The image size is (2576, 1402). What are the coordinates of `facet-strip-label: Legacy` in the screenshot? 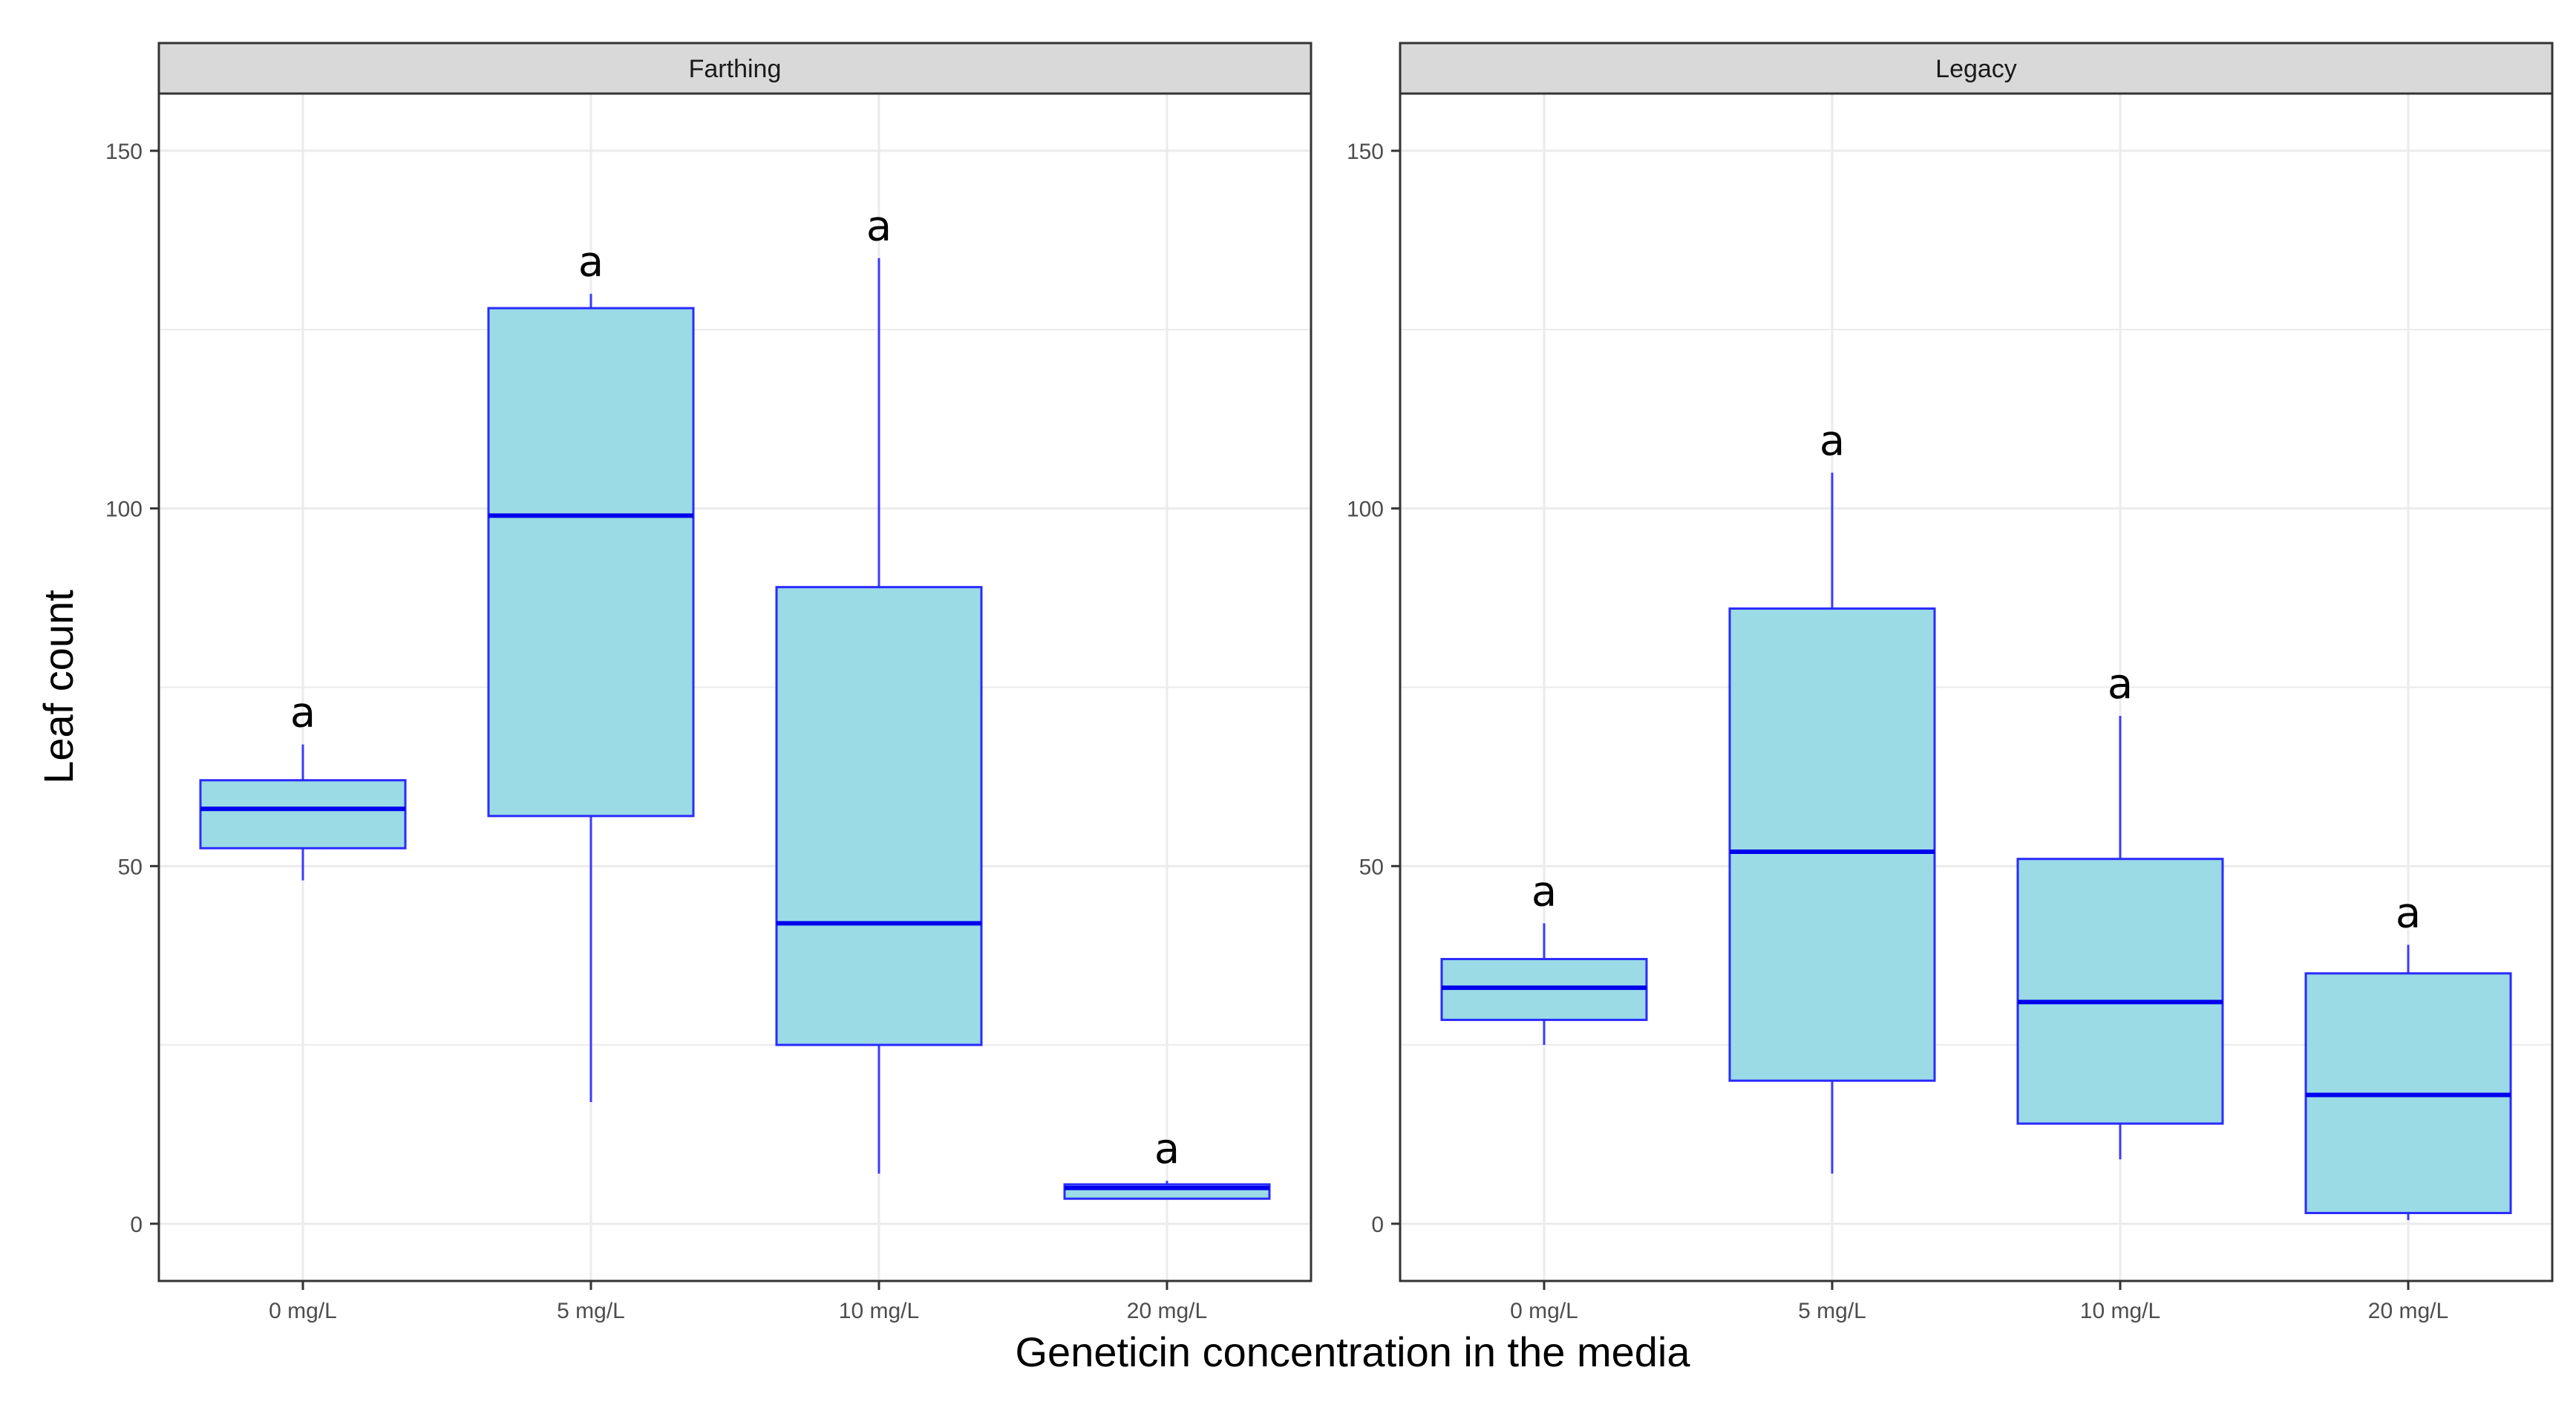 It's located at (1976, 69).